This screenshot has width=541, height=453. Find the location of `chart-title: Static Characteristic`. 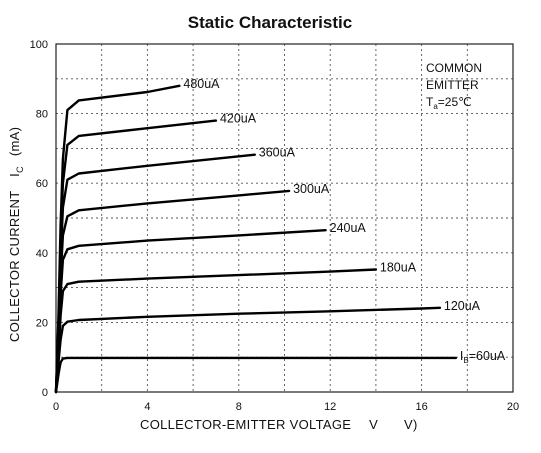

chart-title: Static Characteristic is located at coordinates (270, 22).